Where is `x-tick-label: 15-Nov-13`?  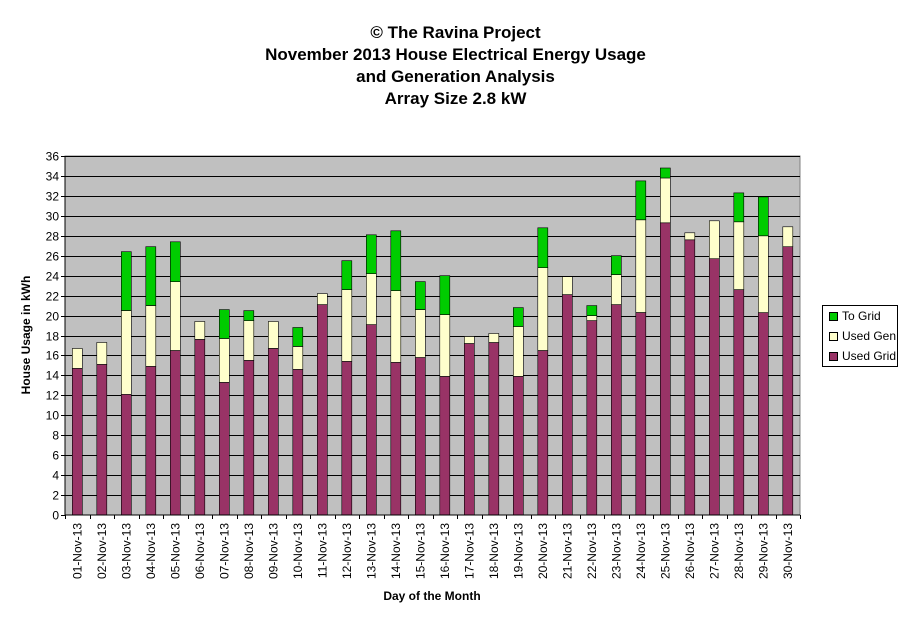 x-tick-label: 15-Nov-13 is located at coordinates (420, 551).